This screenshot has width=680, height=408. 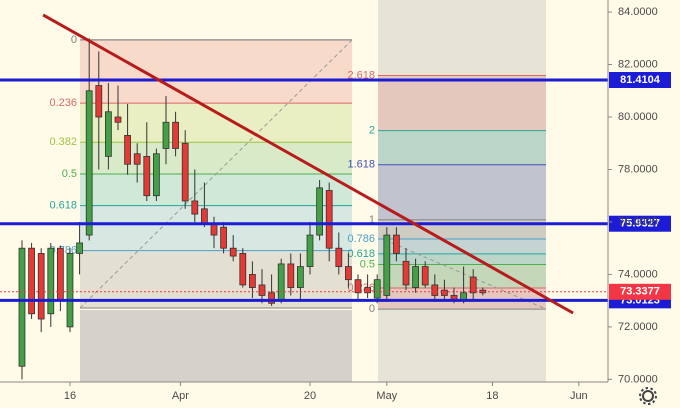 I want to click on fib-diagonal, so click(x=465, y=274).